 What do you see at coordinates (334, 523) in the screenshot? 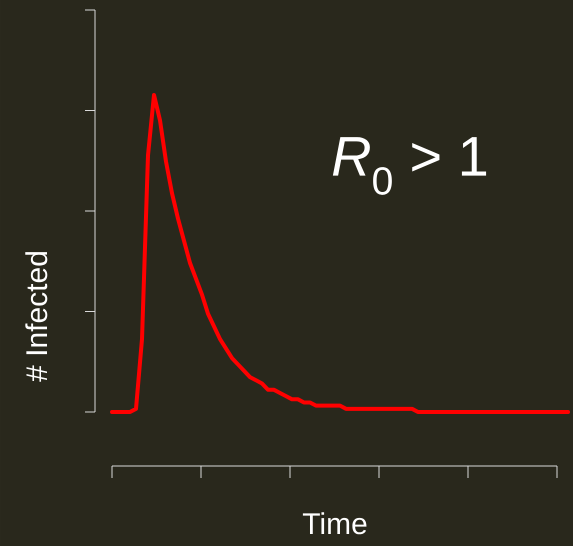
I see `x-axis-title: Time` at bounding box center [334, 523].